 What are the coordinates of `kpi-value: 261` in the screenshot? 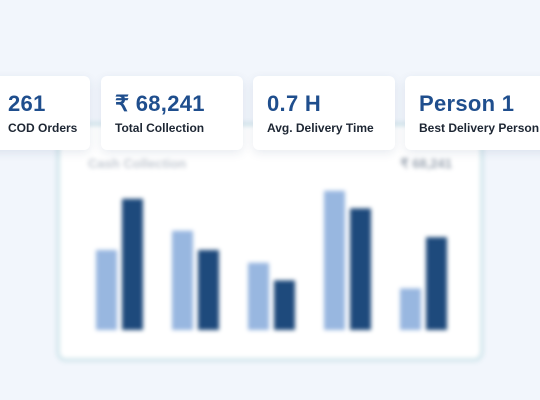 It's located at (27, 103).